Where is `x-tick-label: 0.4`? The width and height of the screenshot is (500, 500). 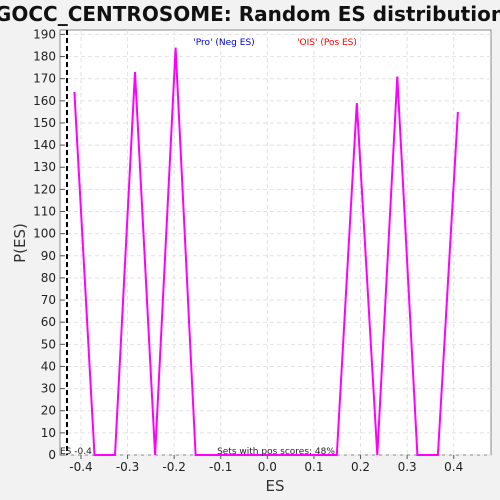
x-tick-label: 0.4 is located at coordinates (453, 467).